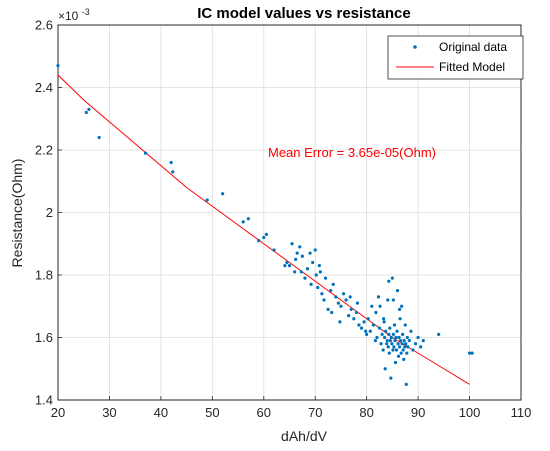 The width and height of the screenshot is (550, 451). What do you see at coordinates (352, 152) in the screenshot?
I see `mean-error-annotation: Mean Error = 3.65e-05(Ohm)` at bounding box center [352, 152].